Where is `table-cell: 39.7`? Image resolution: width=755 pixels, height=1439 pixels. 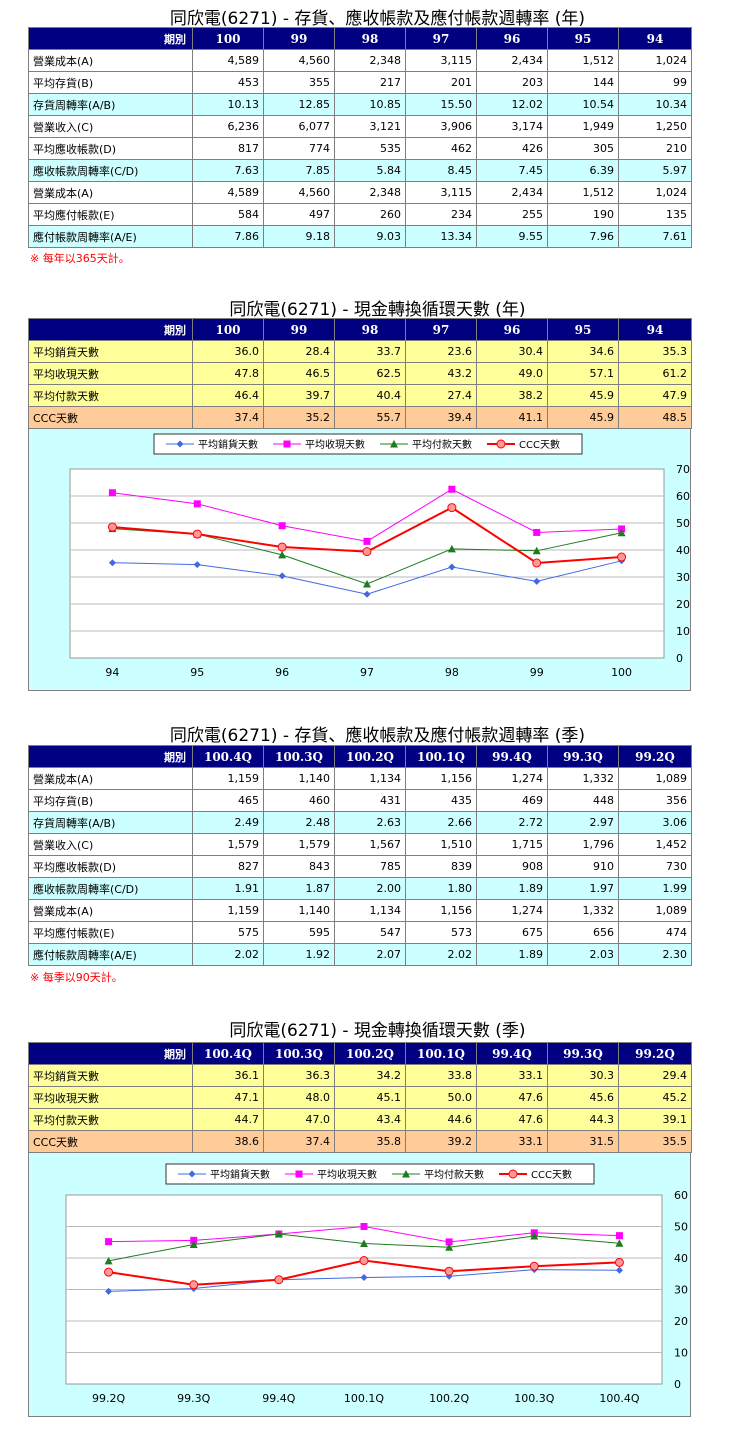
table-cell: 39.7 is located at coordinates (299, 395).